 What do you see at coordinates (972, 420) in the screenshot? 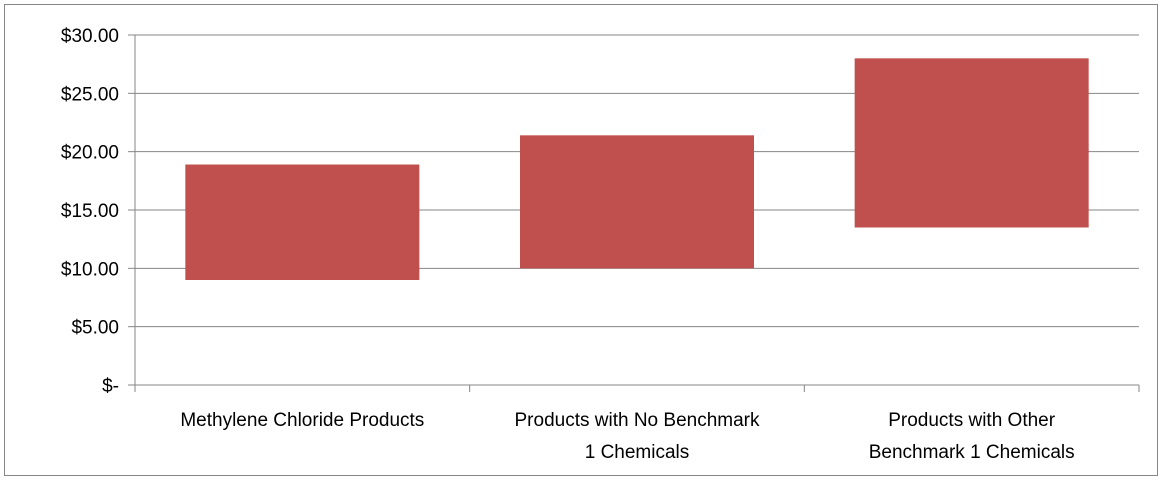
I see `x-category-label: Products with Other` at bounding box center [972, 420].